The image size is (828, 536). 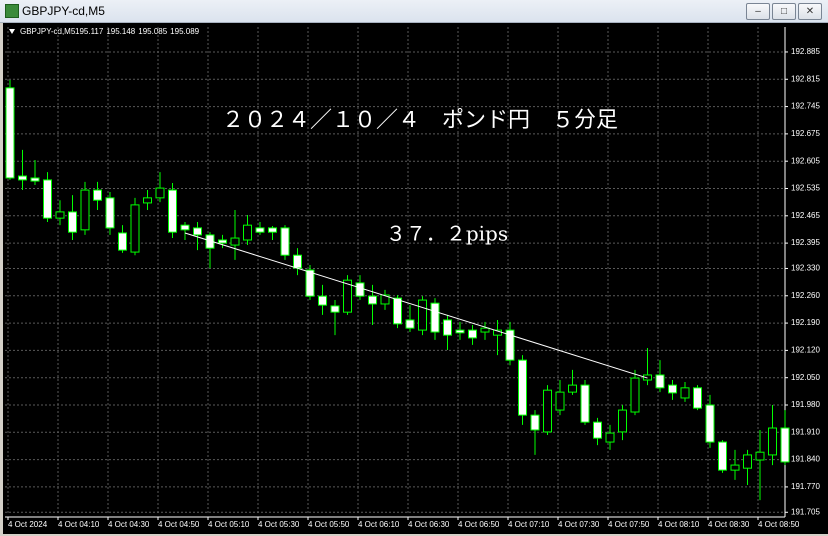 What do you see at coordinates (479, 524) in the screenshot?
I see `x-tick-label: 4 Oct 06:50` at bounding box center [479, 524].